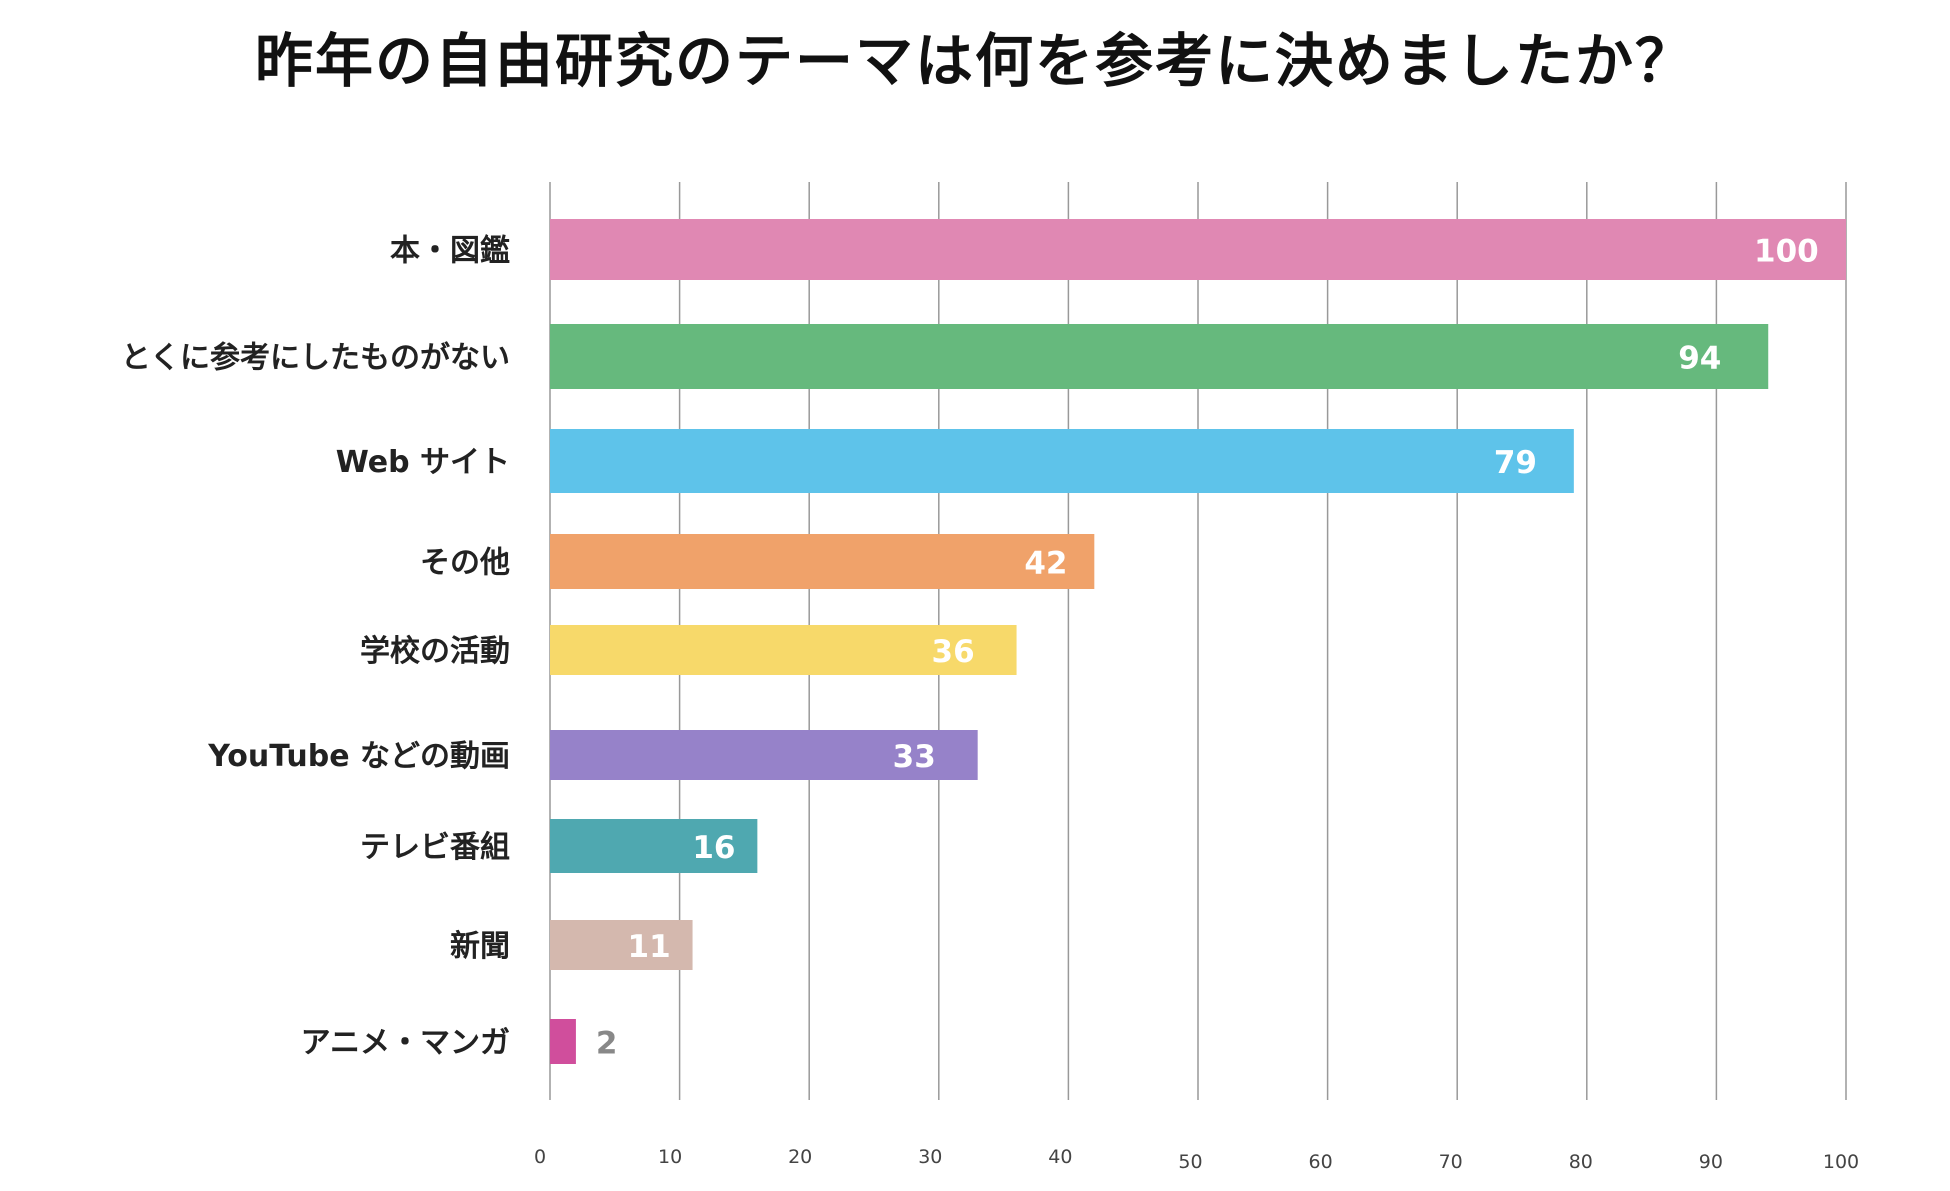  Describe the element at coordinates (670, 1157) in the screenshot. I see `x-tick-label: 10` at that location.